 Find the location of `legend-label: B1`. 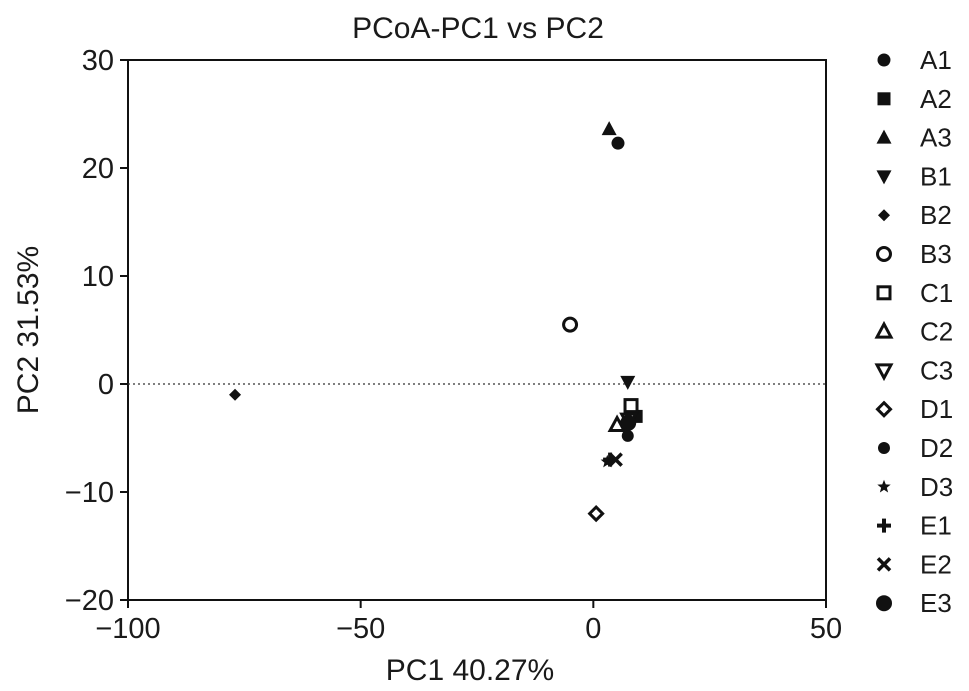

legend-label: B1 is located at coordinates (936, 176).